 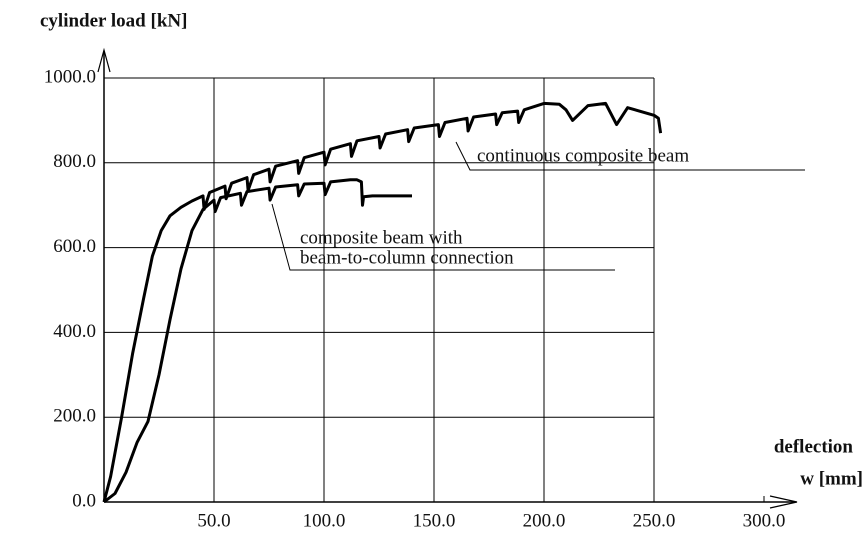 What do you see at coordinates (831, 478) in the screenshot?
I see `x-axis-label: w [mm]` at bounding box center [831, 478].